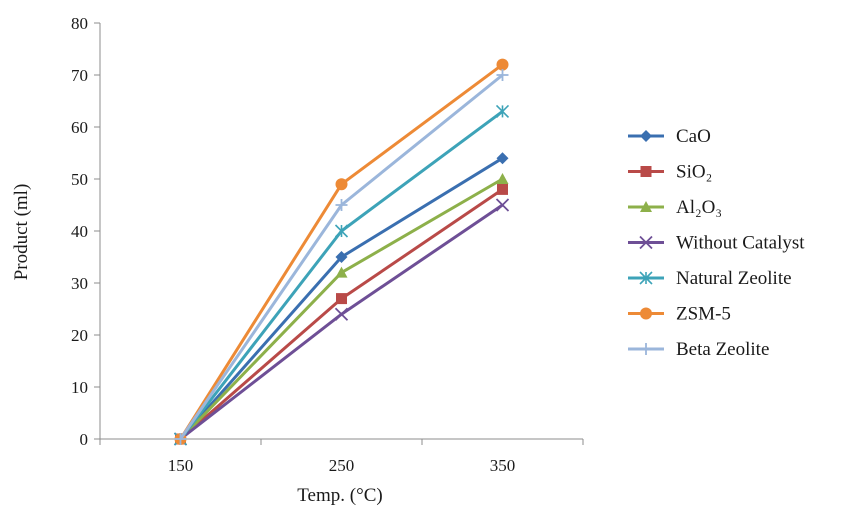 This screenshot has width=852, height=510. Describe the element at coordinates (84, 439) in the screenshot. I see `y-tick-label: 0` at that location.